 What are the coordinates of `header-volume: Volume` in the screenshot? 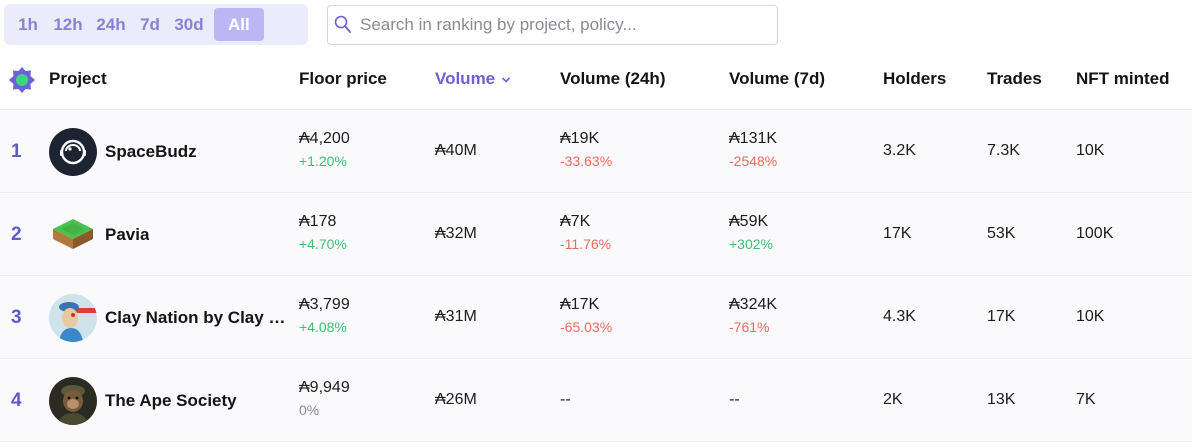 It's located at (473, 79).